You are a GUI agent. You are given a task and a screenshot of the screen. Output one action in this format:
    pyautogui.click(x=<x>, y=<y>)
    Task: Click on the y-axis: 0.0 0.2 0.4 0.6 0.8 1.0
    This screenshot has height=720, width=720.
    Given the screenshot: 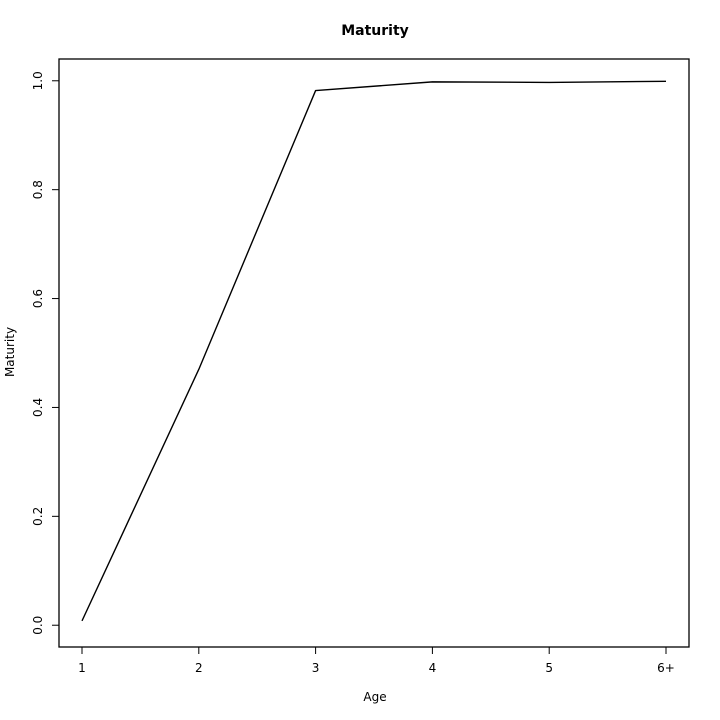 What is the action you would take?
    pyautogui.click(x=45, y=353)
    